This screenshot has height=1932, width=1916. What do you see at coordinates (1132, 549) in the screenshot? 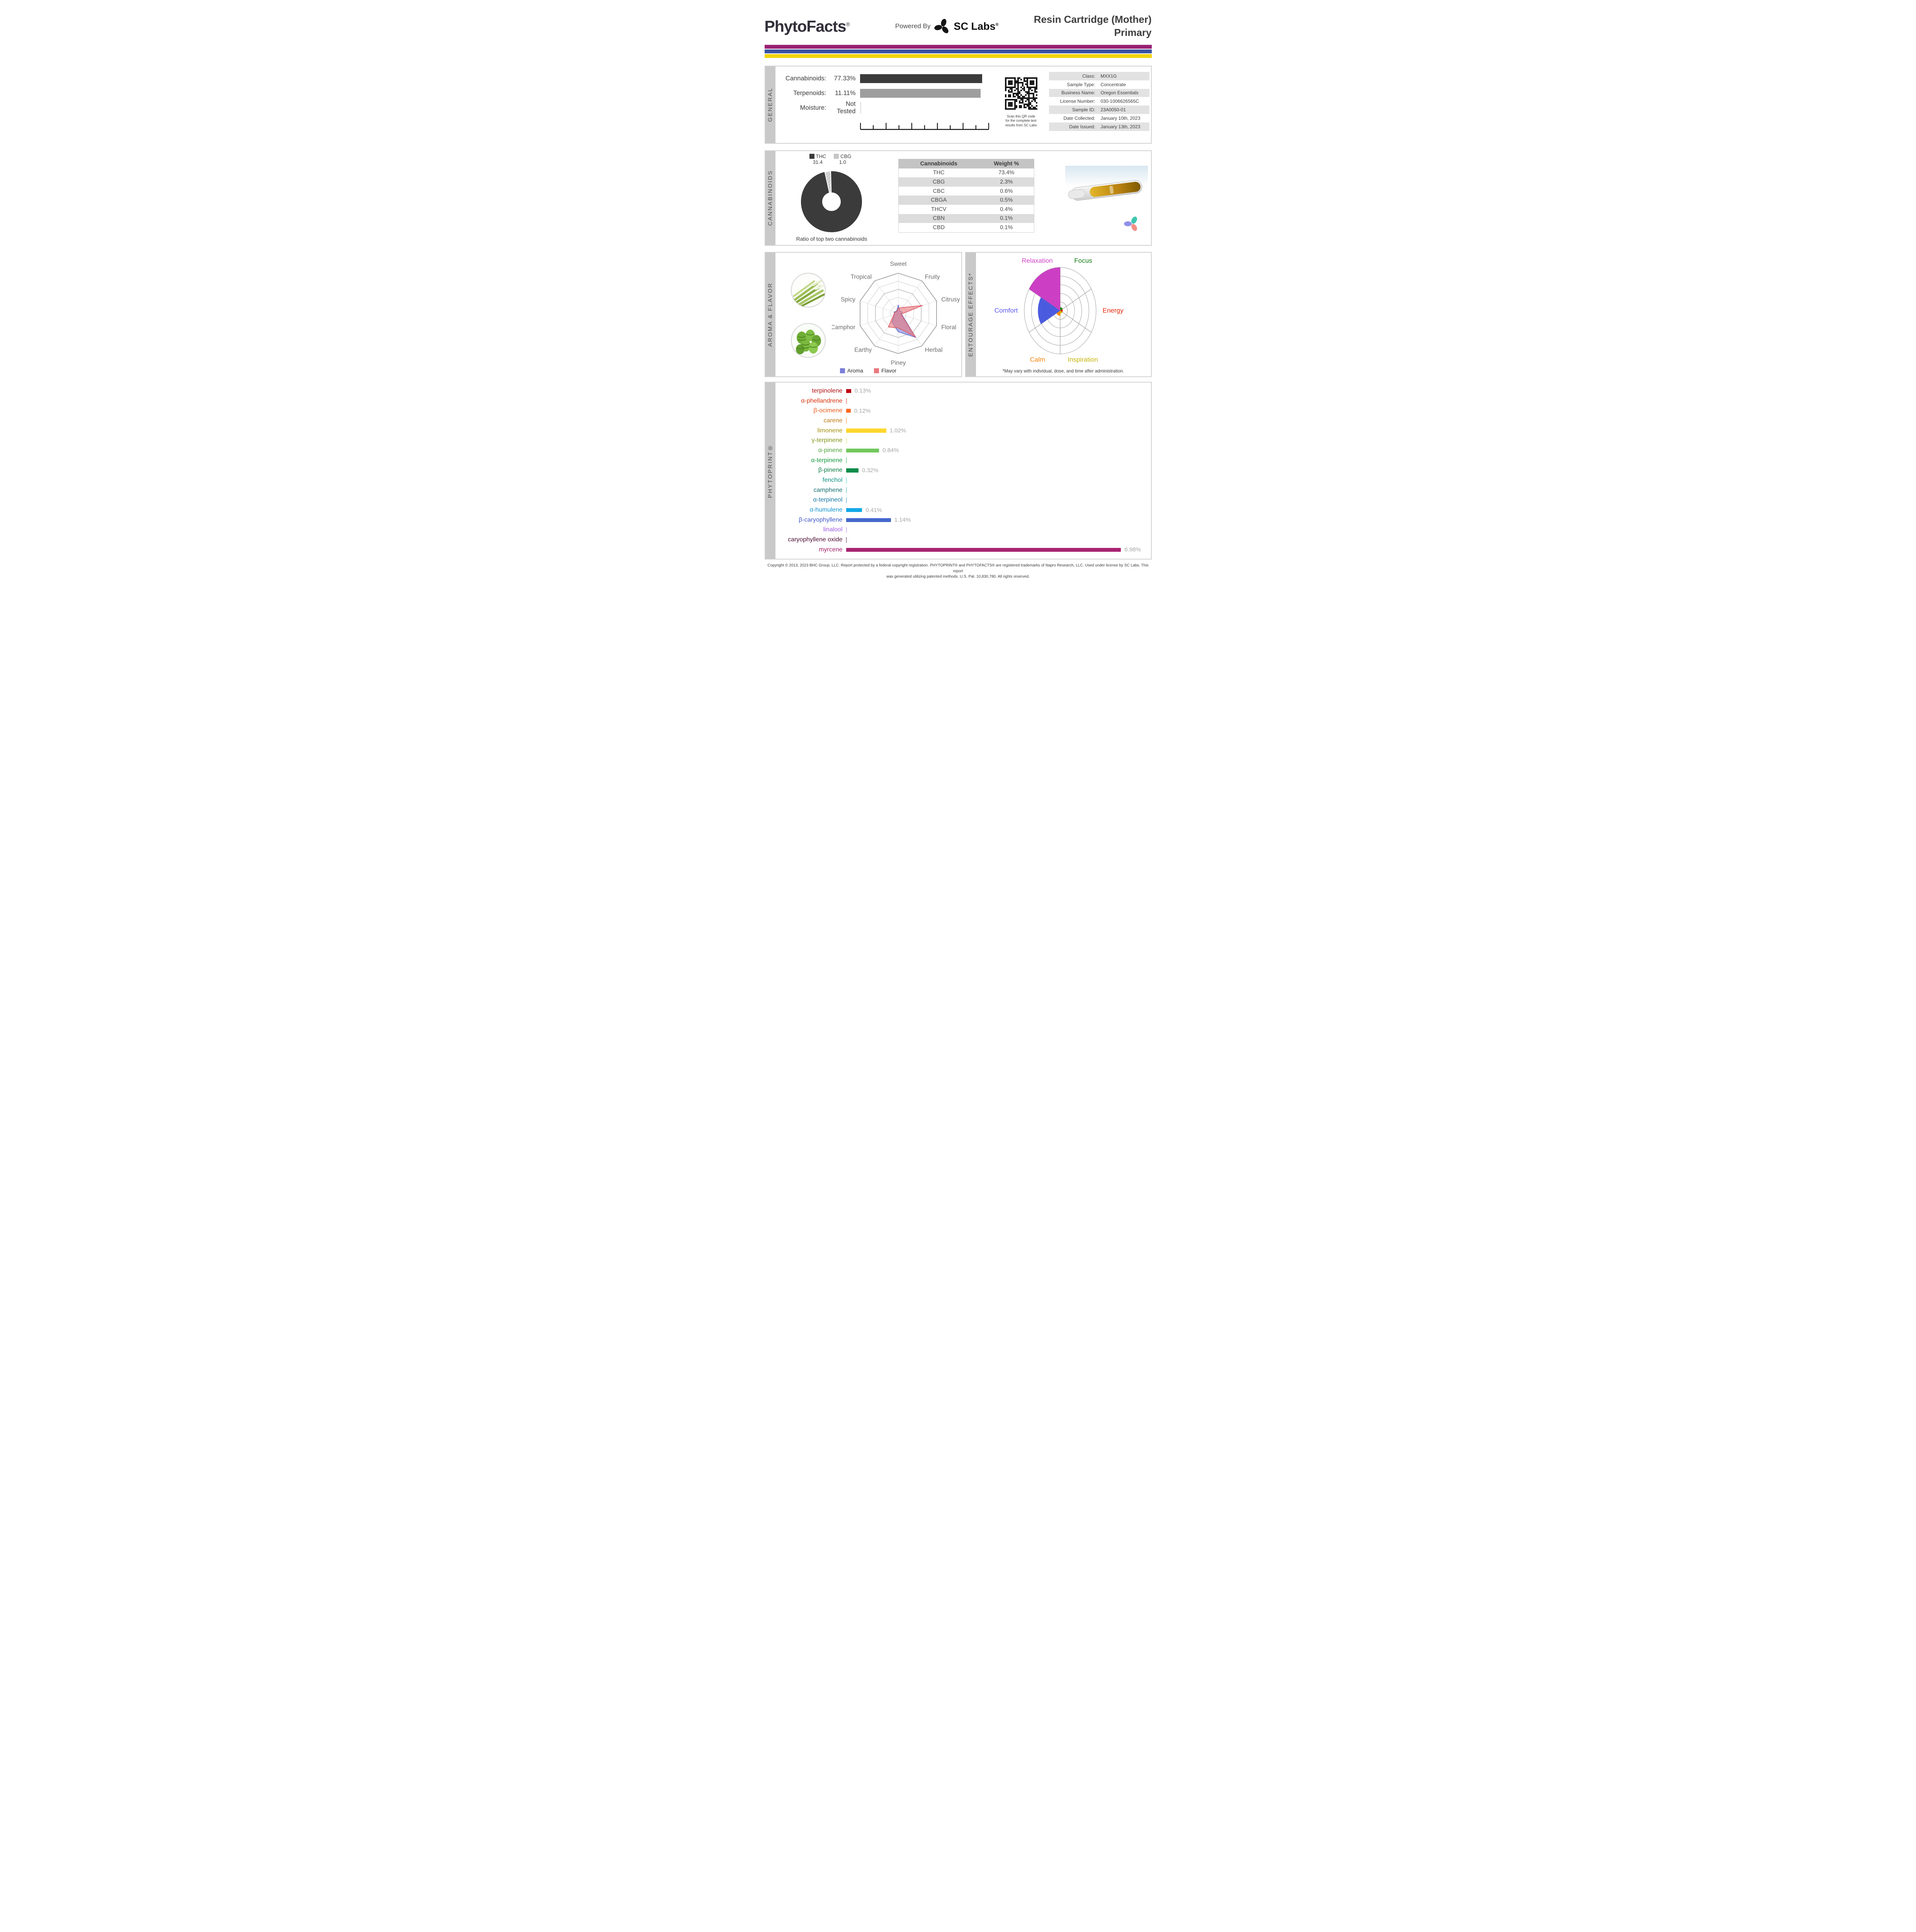
I see `terpene-value: 6.98%` at bounding box center [1132, 549].